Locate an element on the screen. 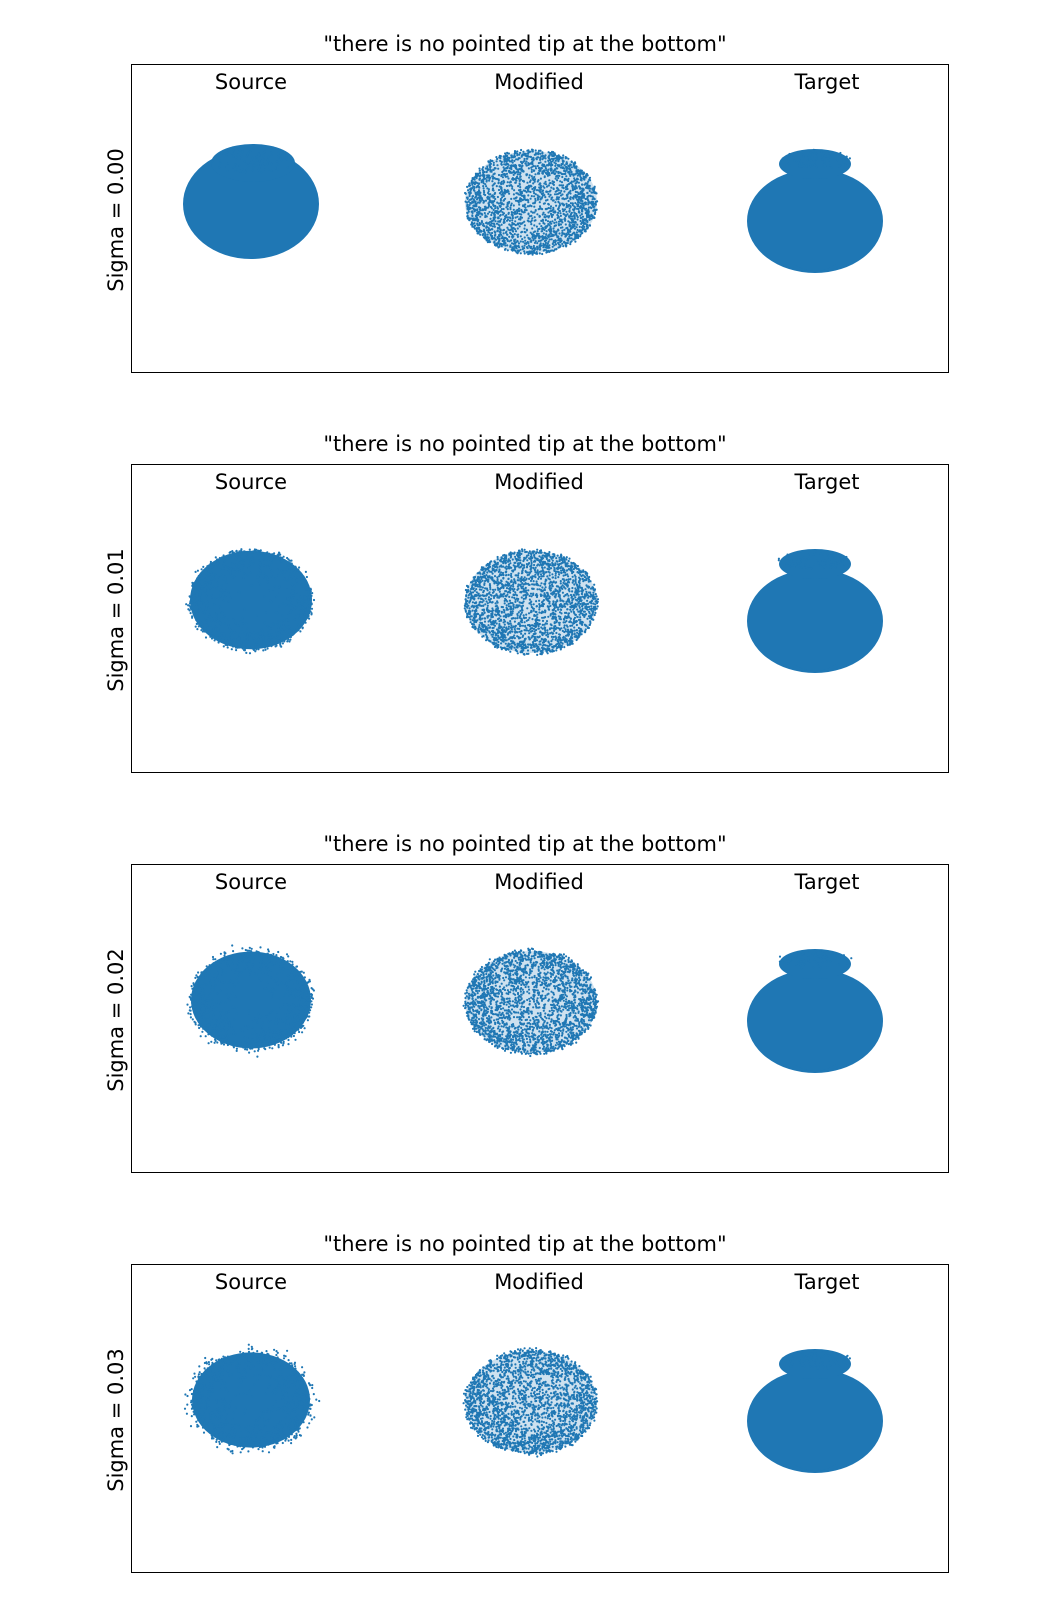 This screenshot has height=1617, width=1050. row-label: Sigma = 0.03 is located at coordinates (116, 1420).